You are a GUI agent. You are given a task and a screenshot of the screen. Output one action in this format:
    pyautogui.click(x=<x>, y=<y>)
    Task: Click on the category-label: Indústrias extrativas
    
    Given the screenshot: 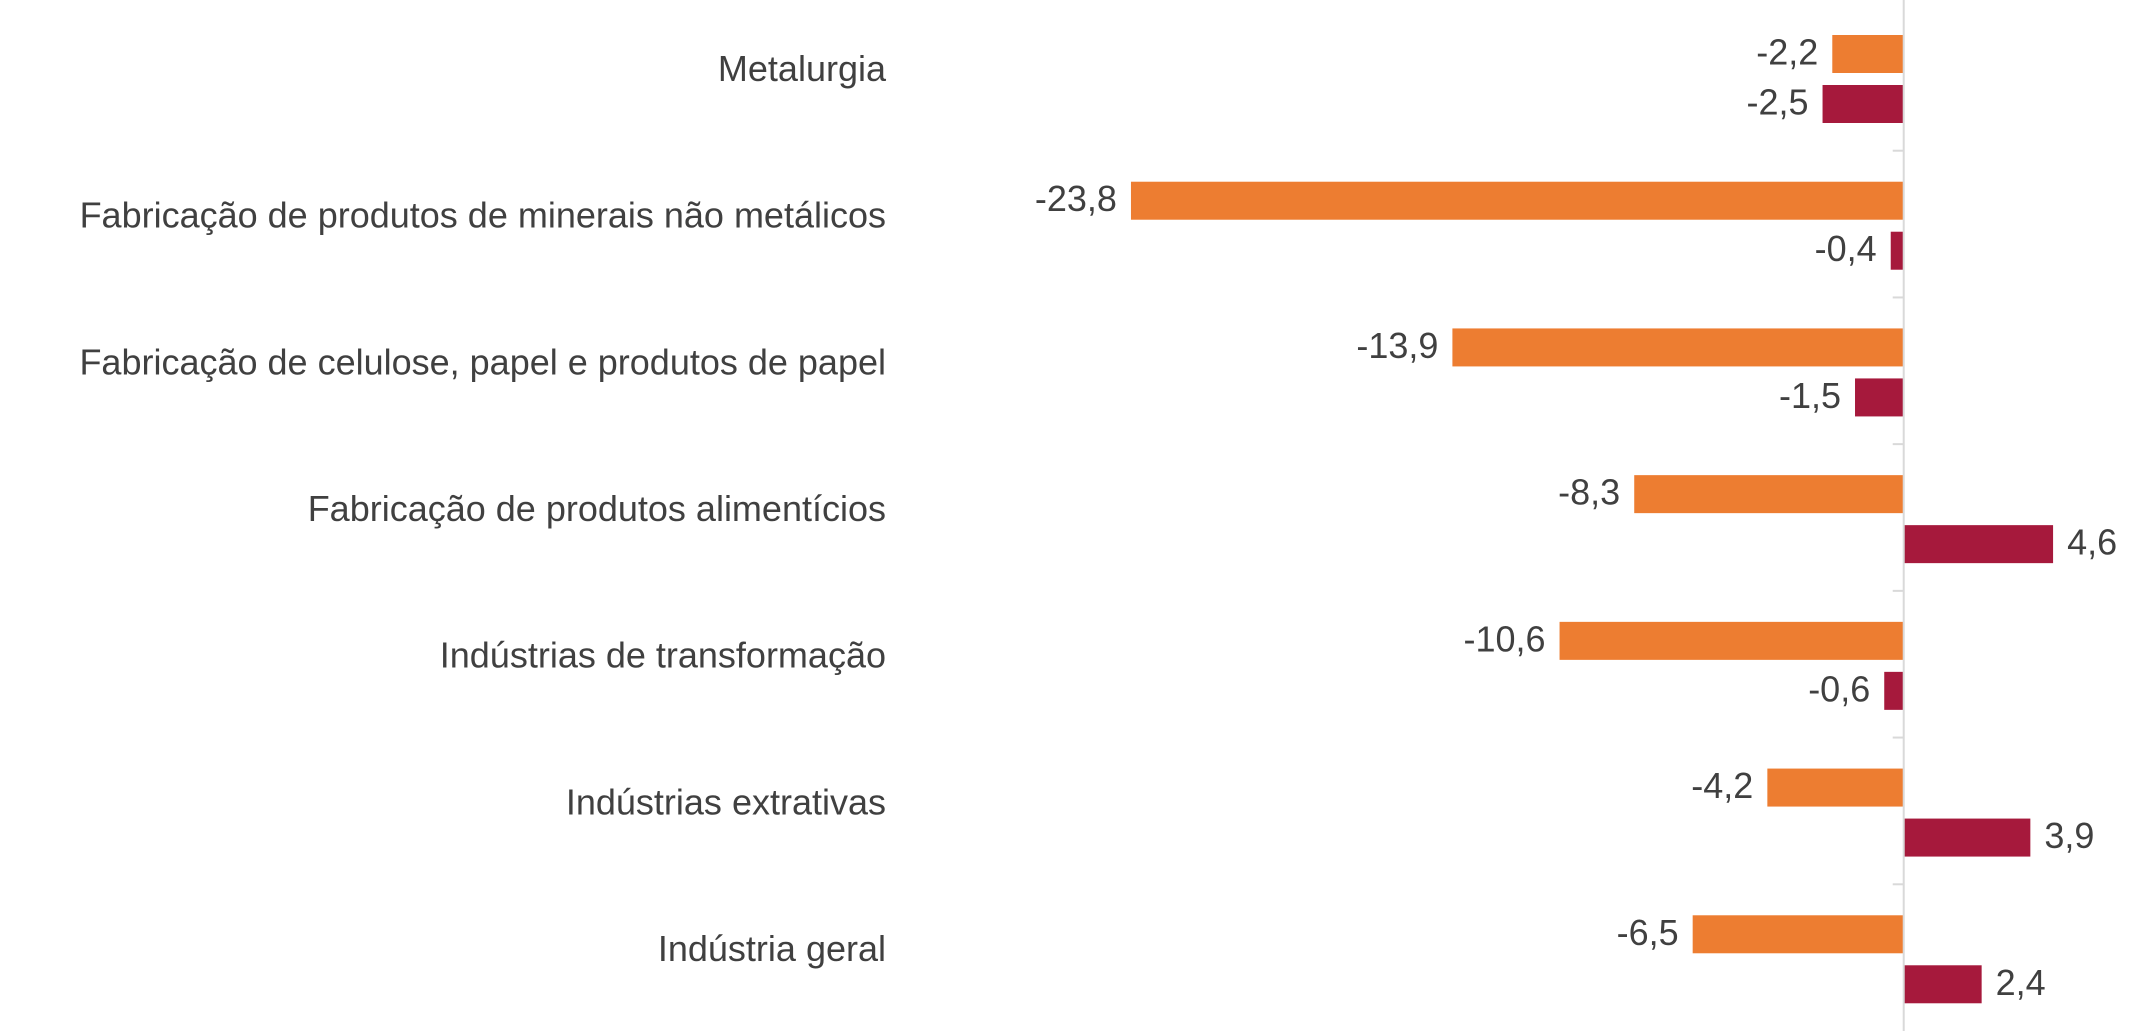 What is the action you would take?
    pyautogui.click(x=726, y=801)
    